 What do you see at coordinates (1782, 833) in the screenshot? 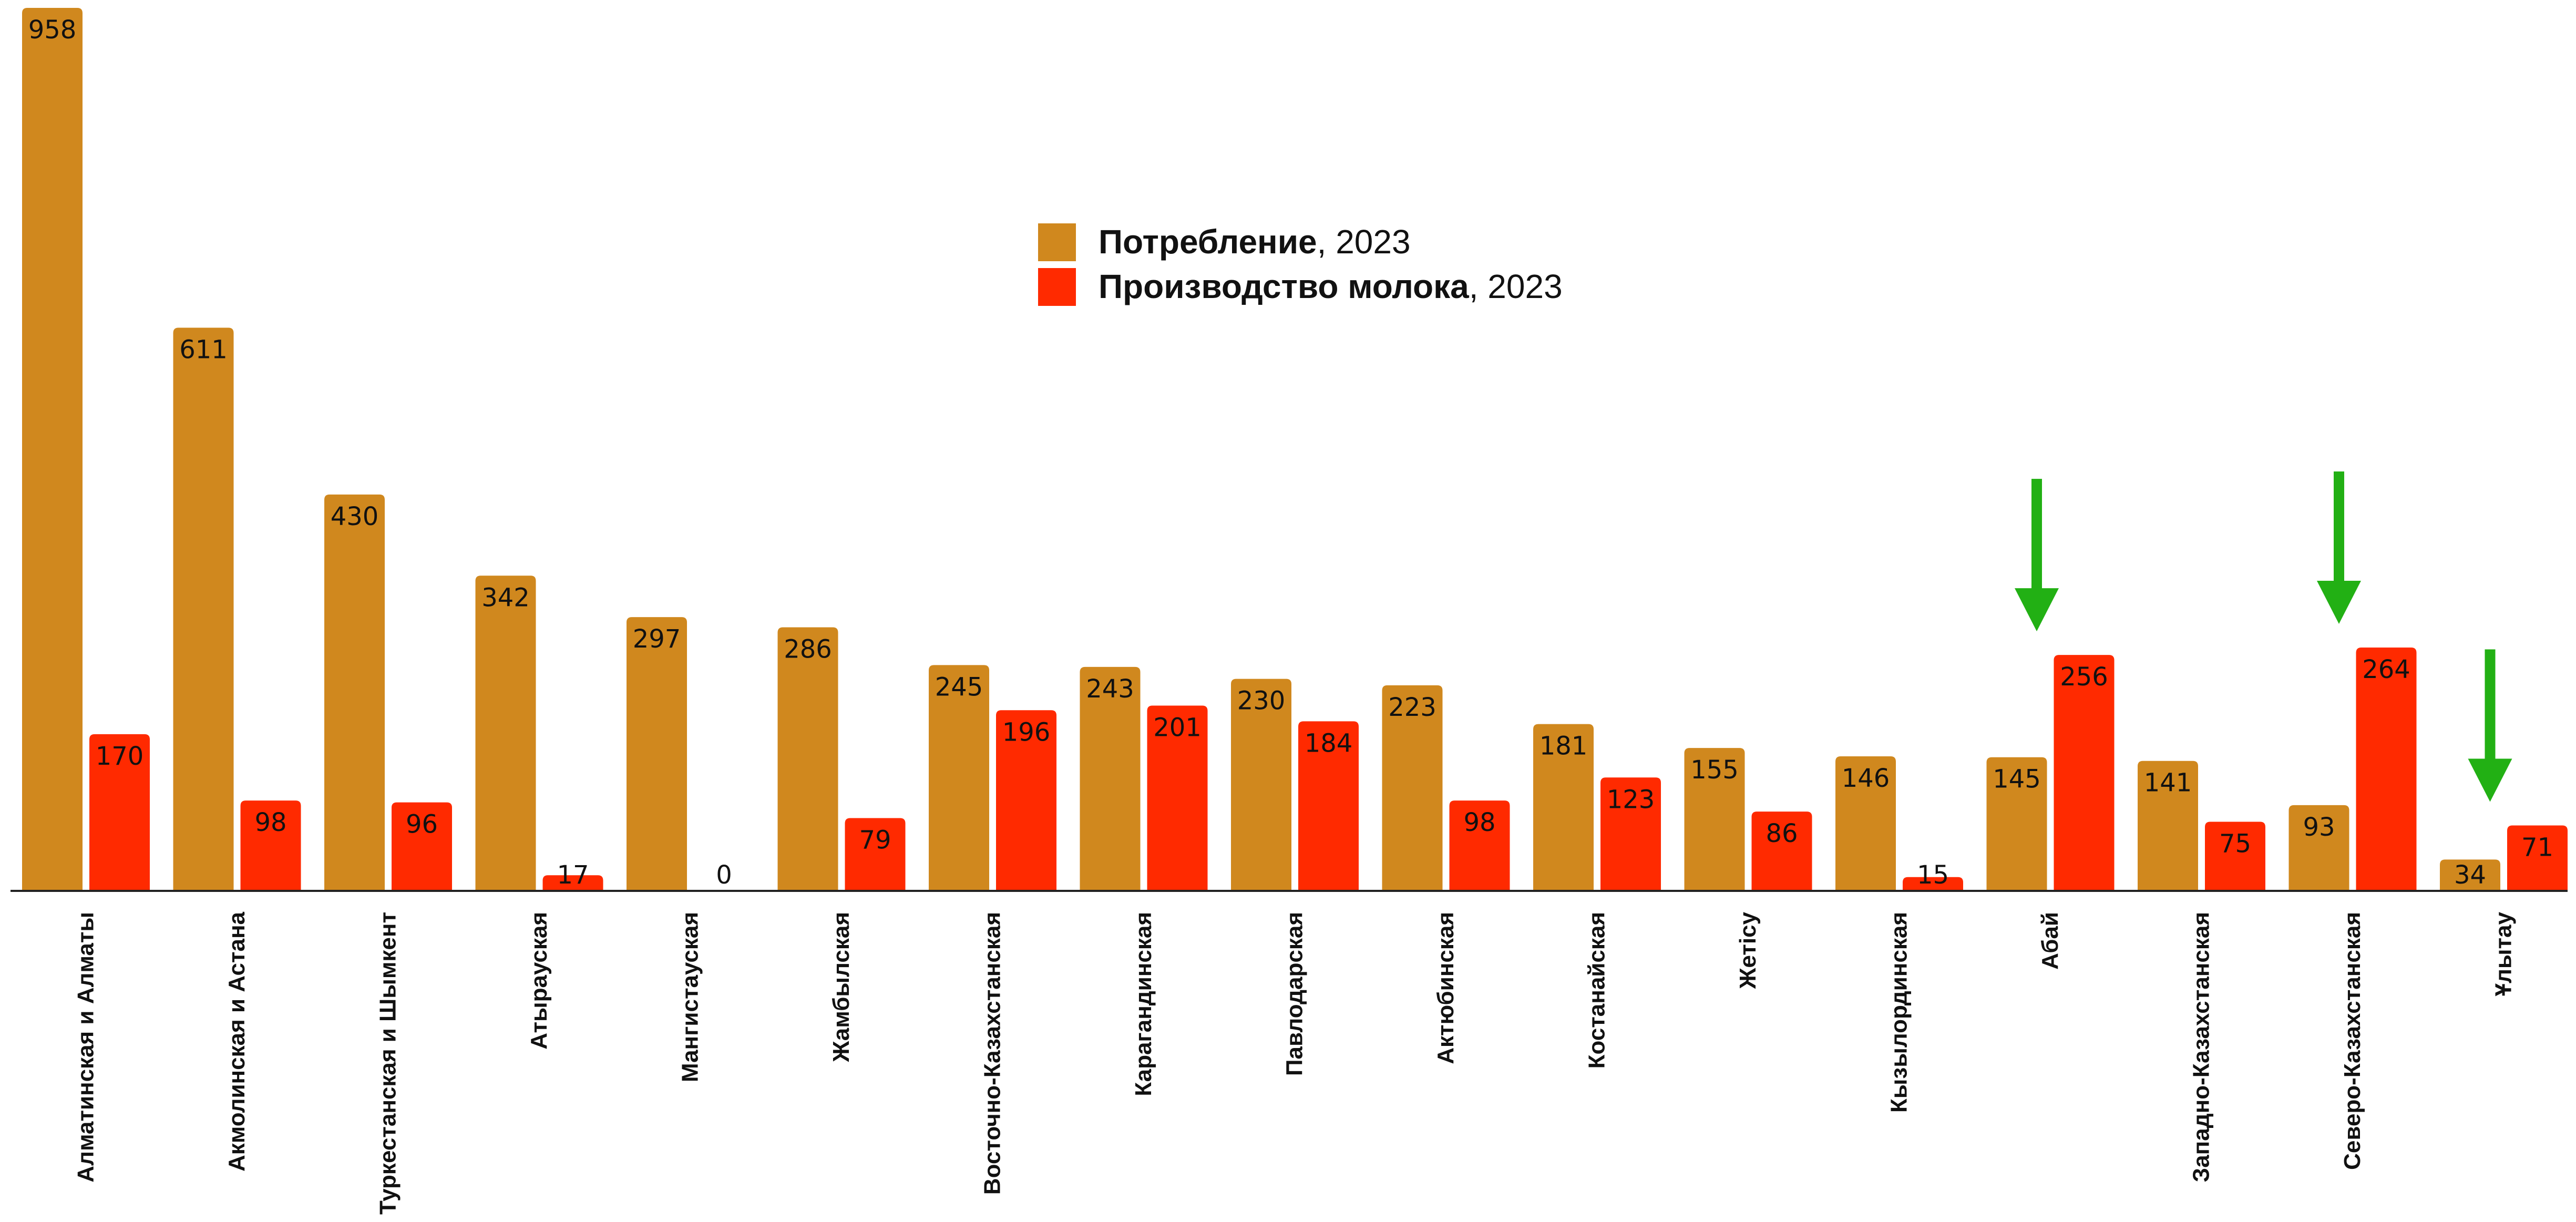
I see `milk-production-value-label: 86` at bounding box center [1782, 833].